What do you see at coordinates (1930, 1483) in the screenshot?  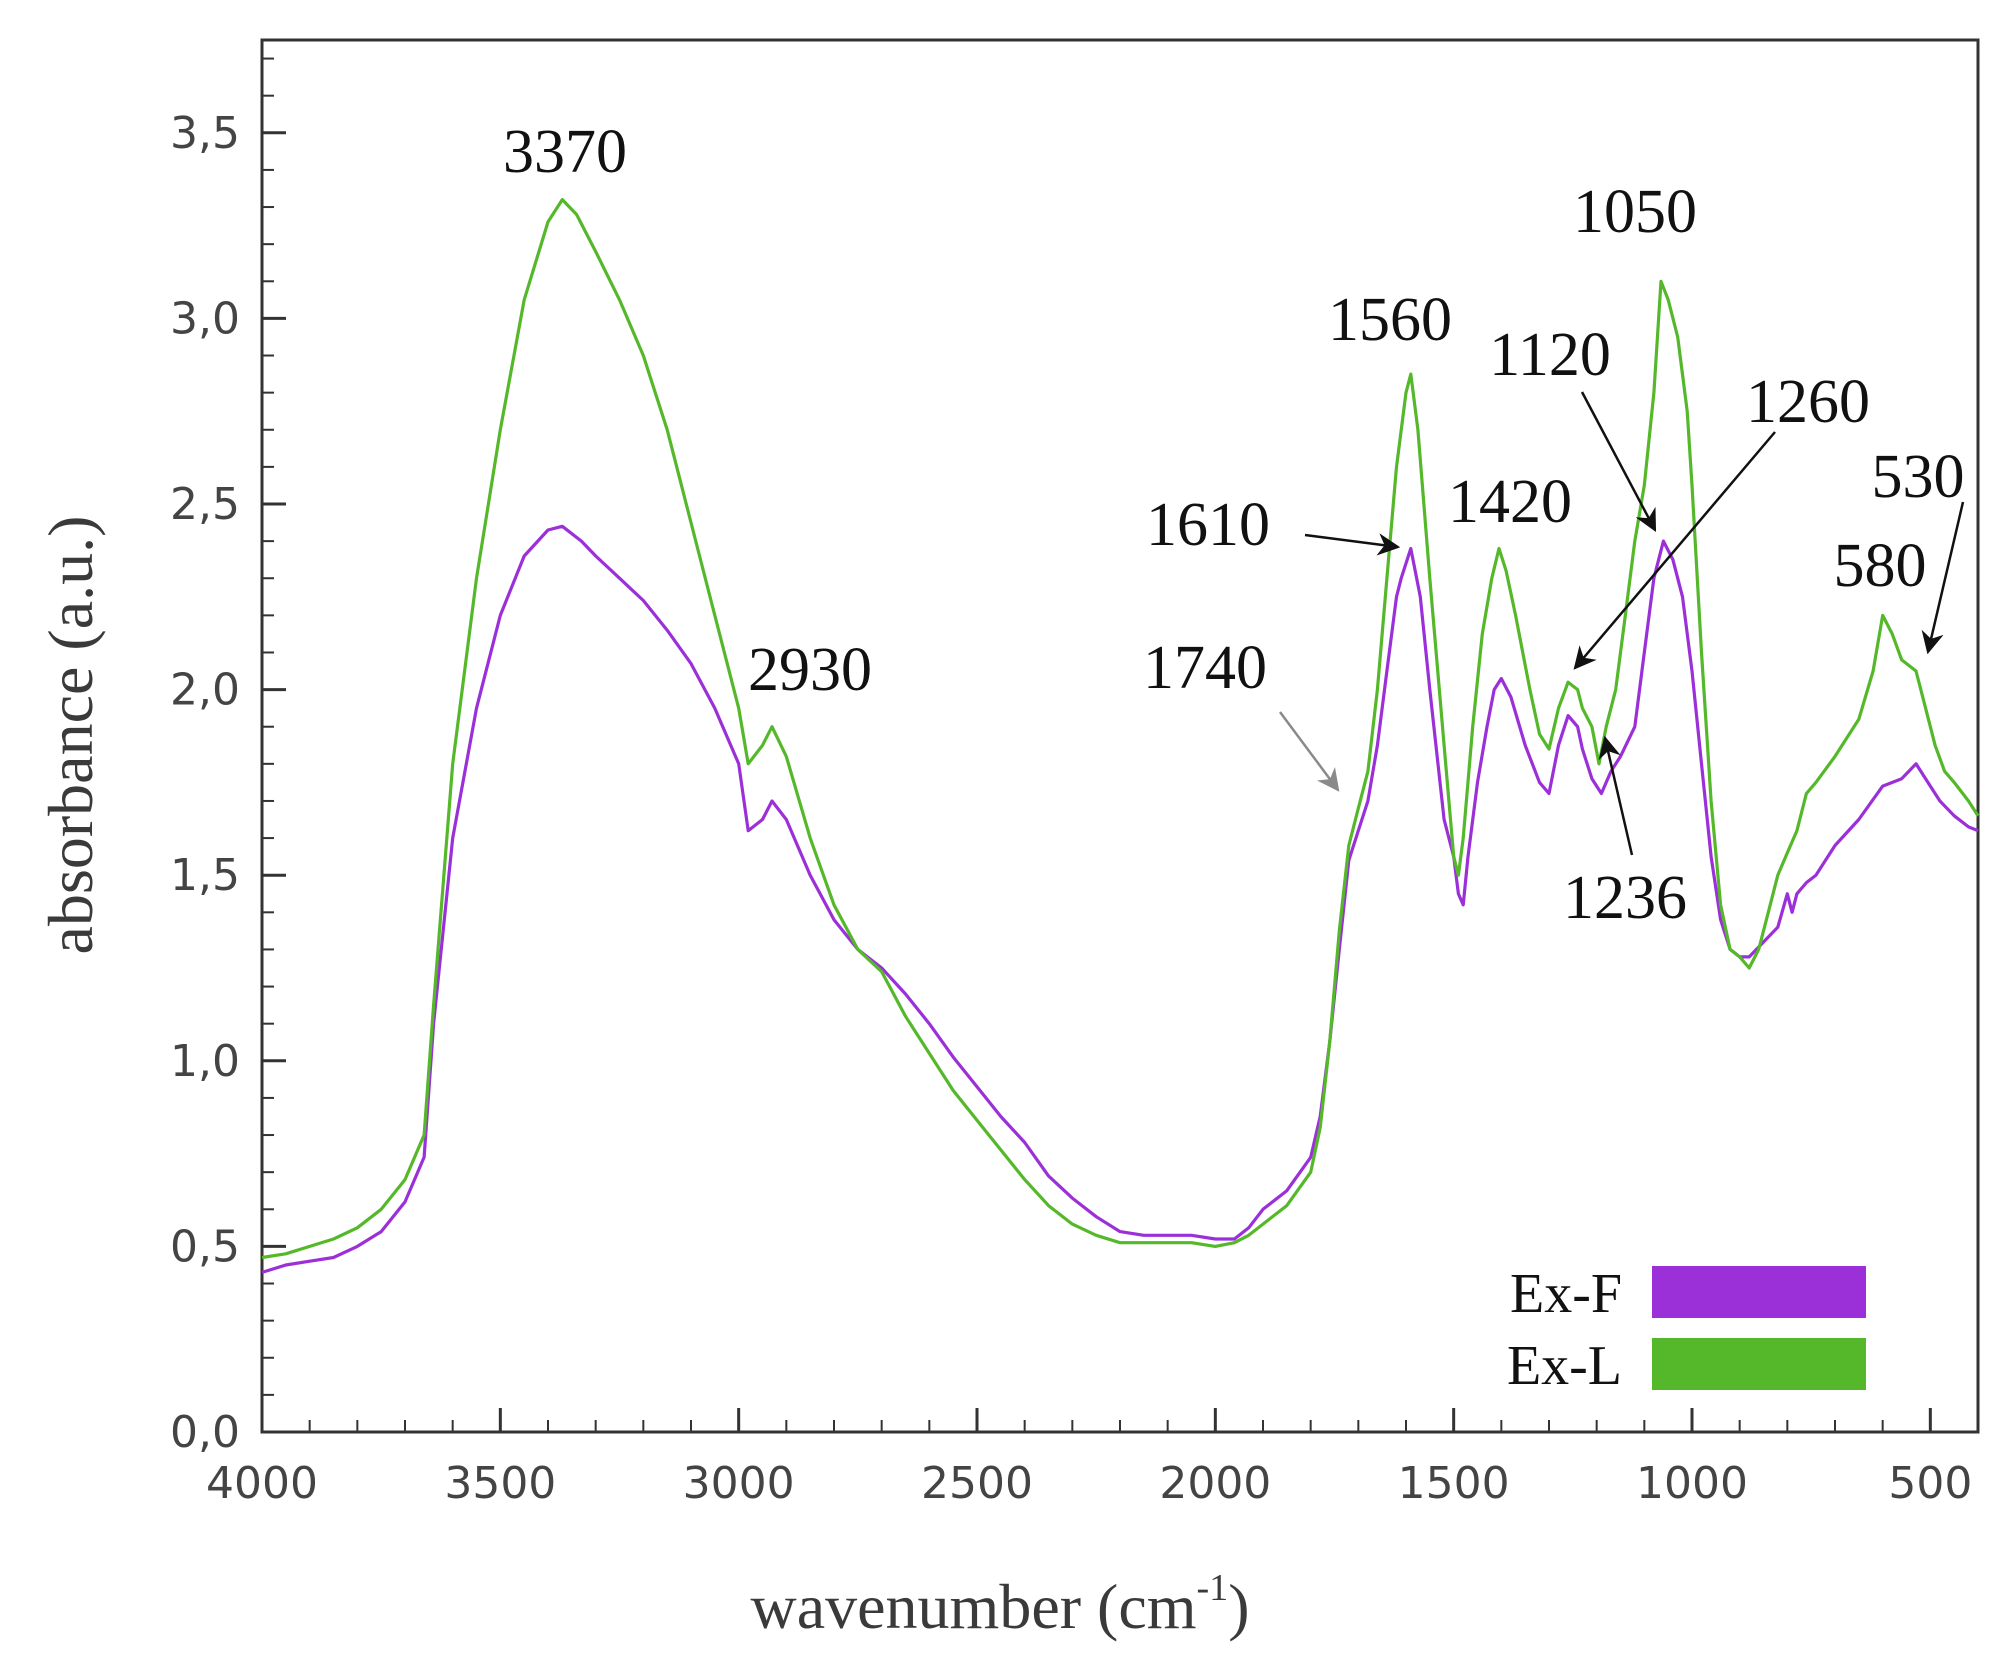 I see `x-tick-label: 500` at bounding box center [1930, 1483].